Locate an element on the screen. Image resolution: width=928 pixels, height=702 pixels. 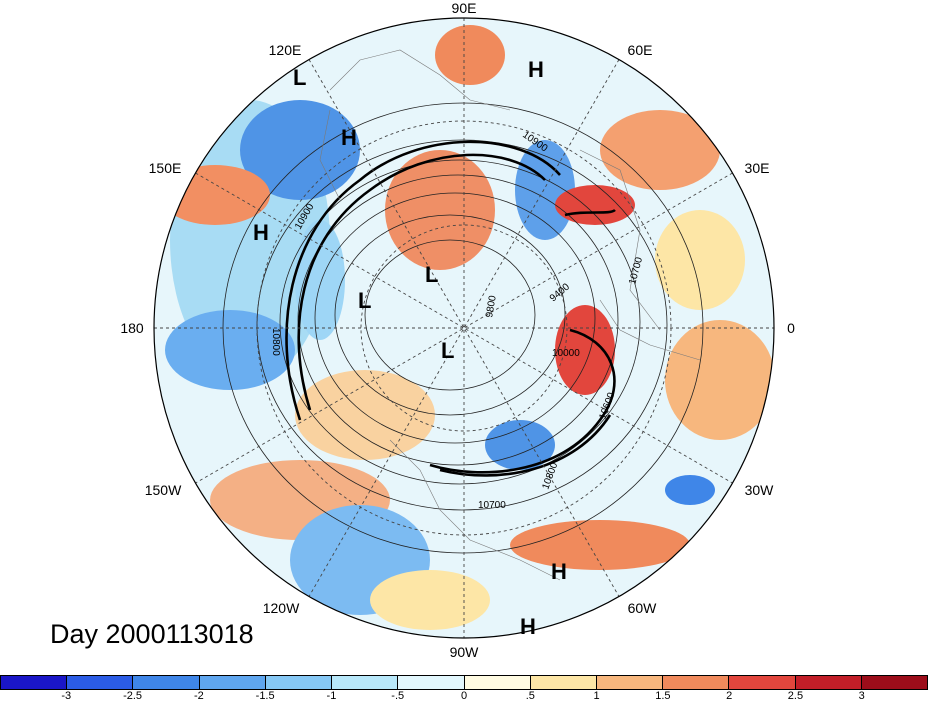
colorbar-tick-label: .5 is located at coordinates (530, 696).